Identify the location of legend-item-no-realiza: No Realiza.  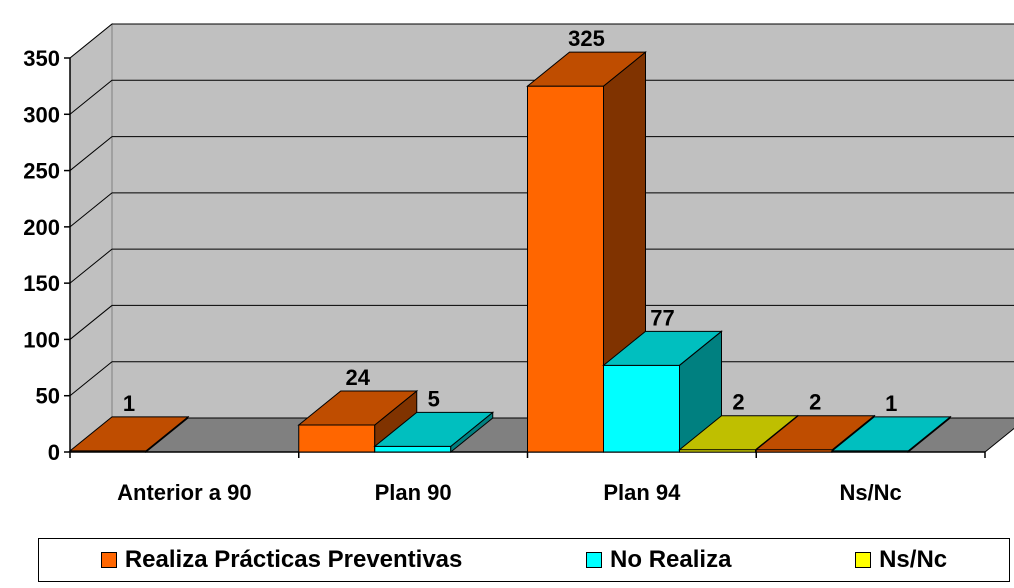
(658, 560).